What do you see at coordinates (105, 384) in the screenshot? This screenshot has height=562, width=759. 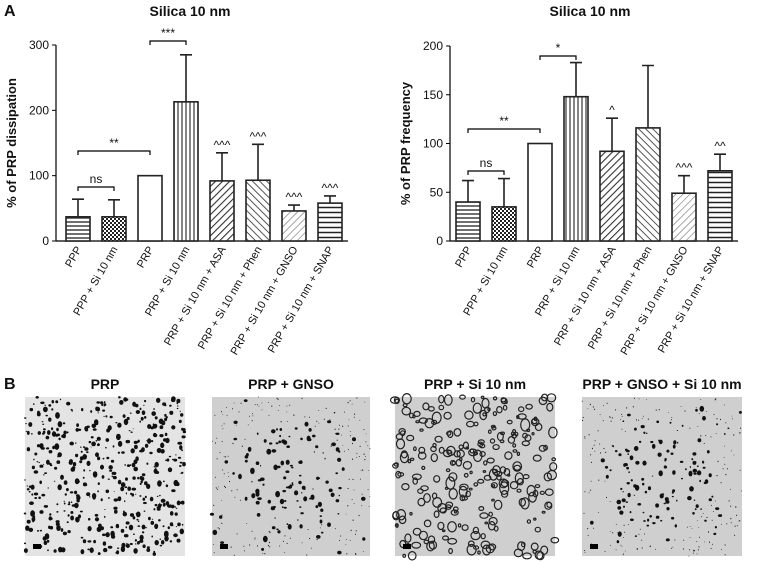 I see `micrograph-title: PRP` at bounding box center [105, 384].